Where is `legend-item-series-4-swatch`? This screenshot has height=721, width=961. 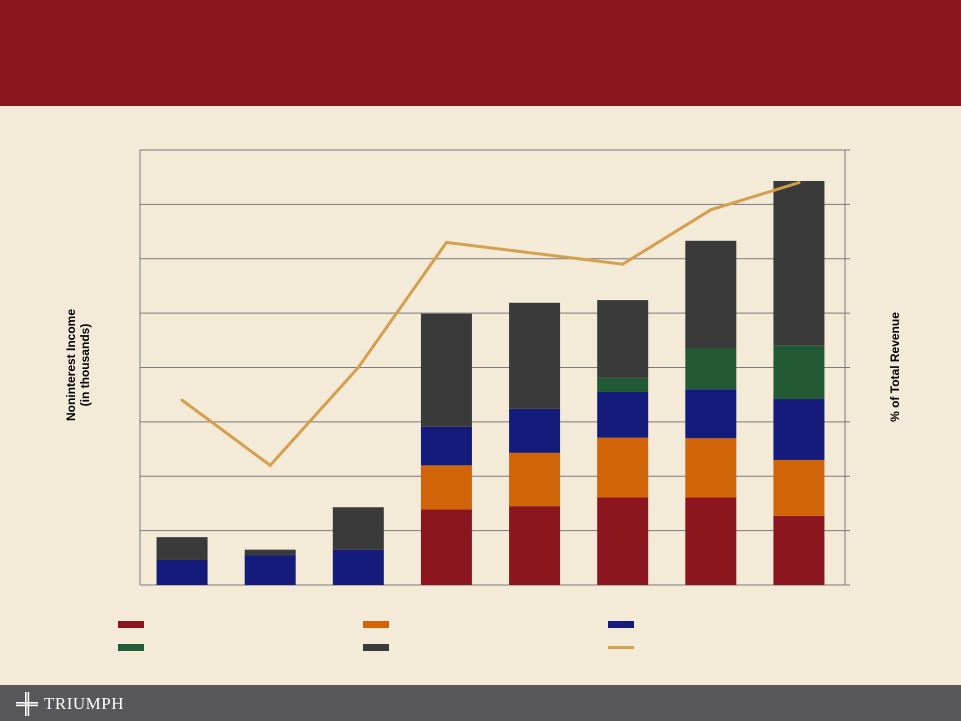 legend-item-series-4-swatch is located at coordinates (131, 647).